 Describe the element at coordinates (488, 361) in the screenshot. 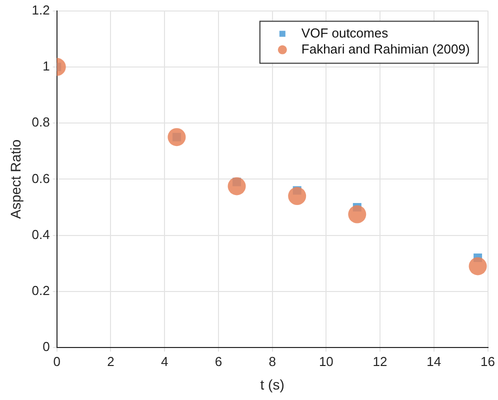

I see `x-tick-label: 16` at that location.